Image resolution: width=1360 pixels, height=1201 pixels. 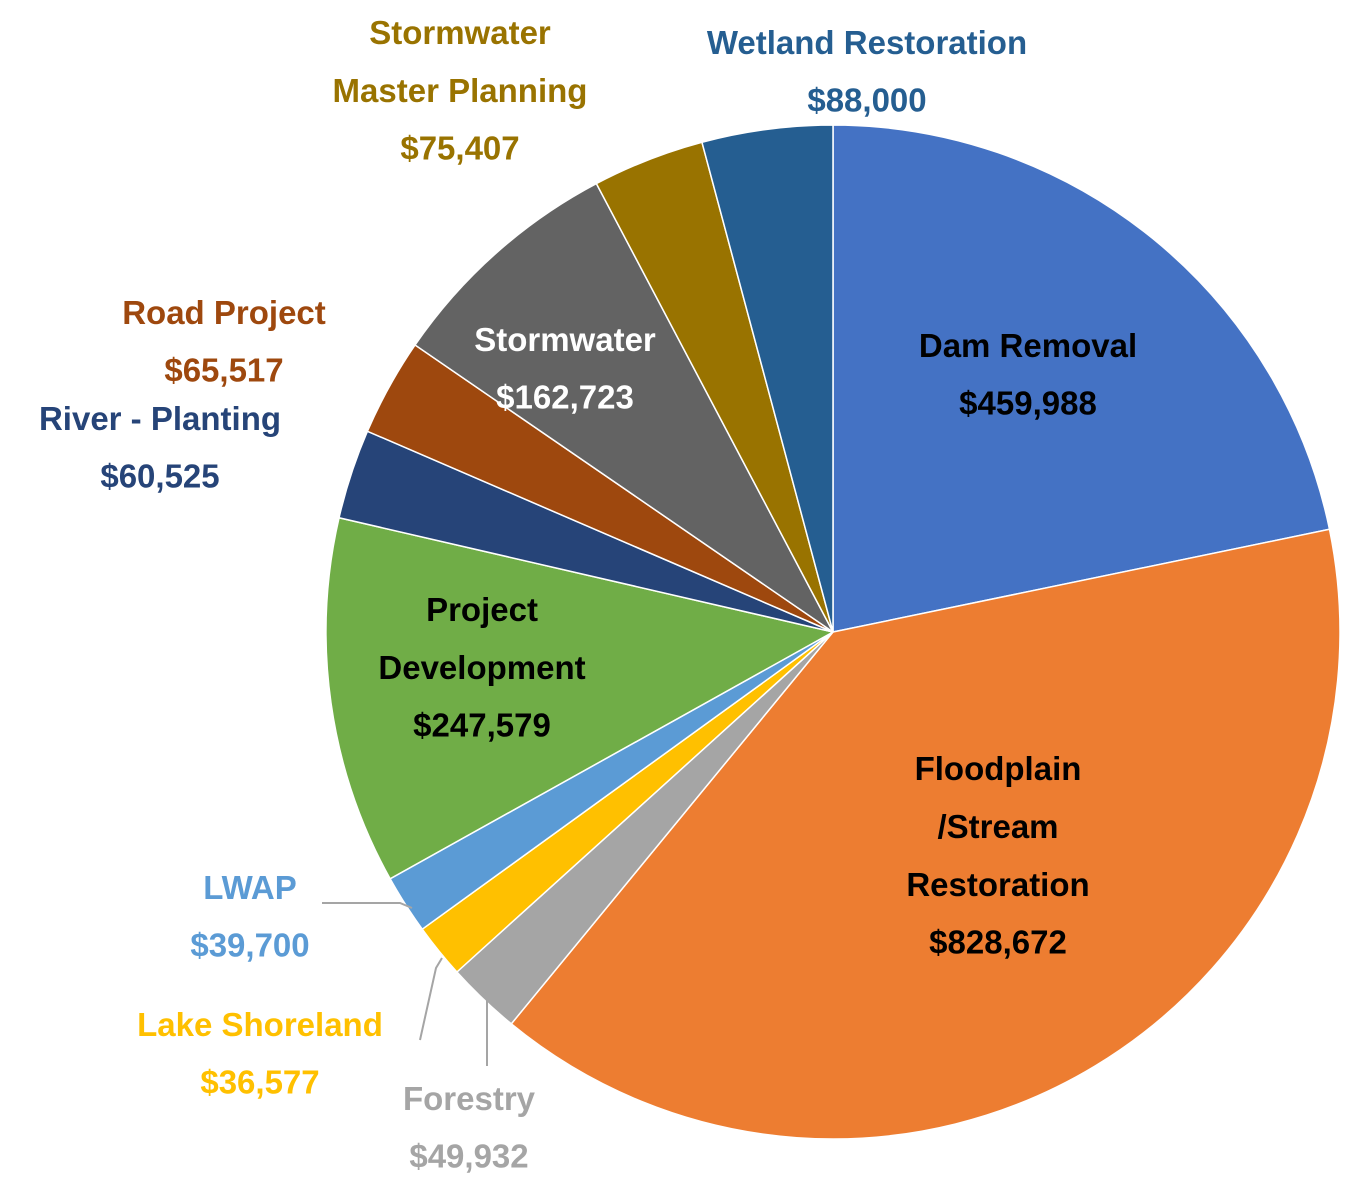 I want to click on category-label: Dam Removal, so click(x=1028, y=345).